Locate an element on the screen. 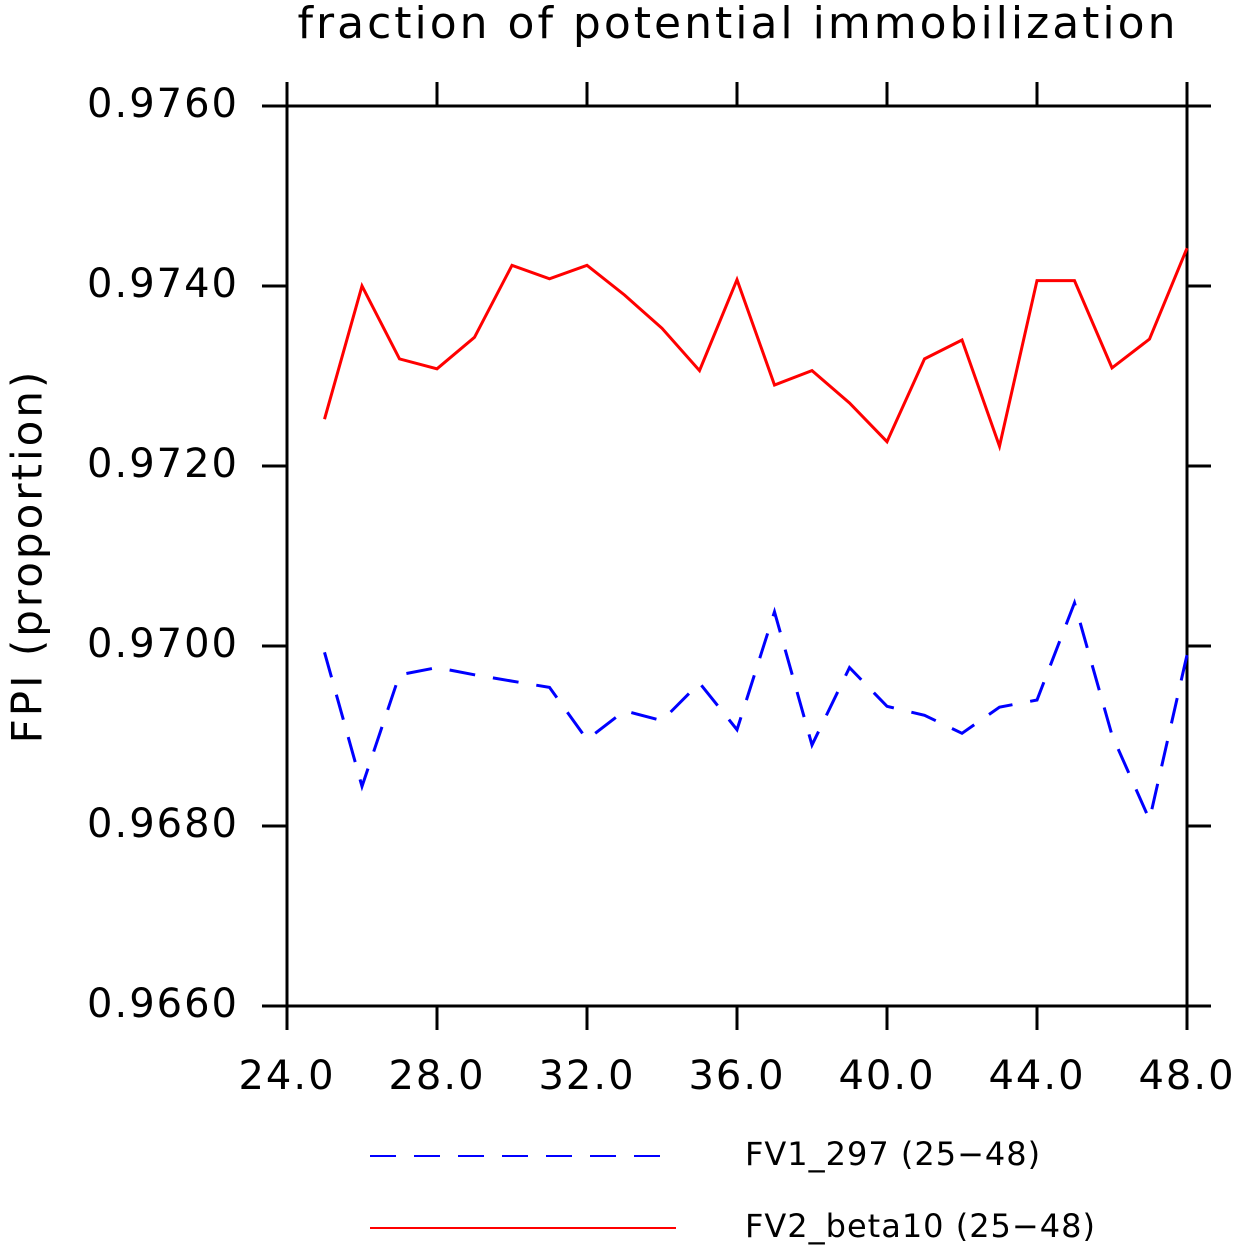 This screenshot has width=1234, height=1248. y-tick-label: 0.9740 is located at coordinates (163, 284).